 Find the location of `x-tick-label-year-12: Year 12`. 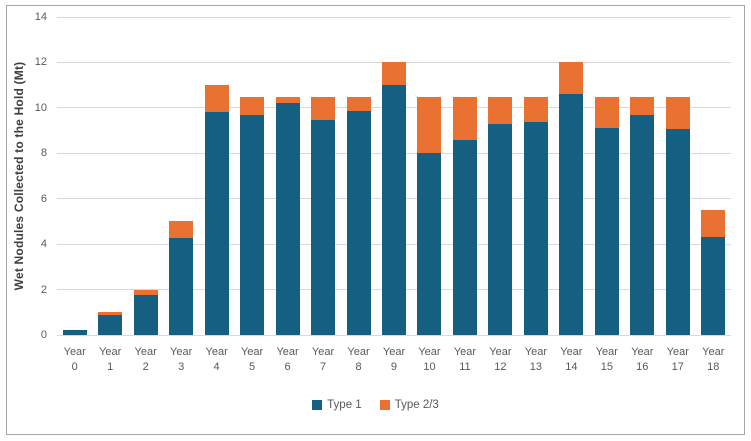

x-tick-label-year-12: Year 12 is located at coordinates (500, 359).